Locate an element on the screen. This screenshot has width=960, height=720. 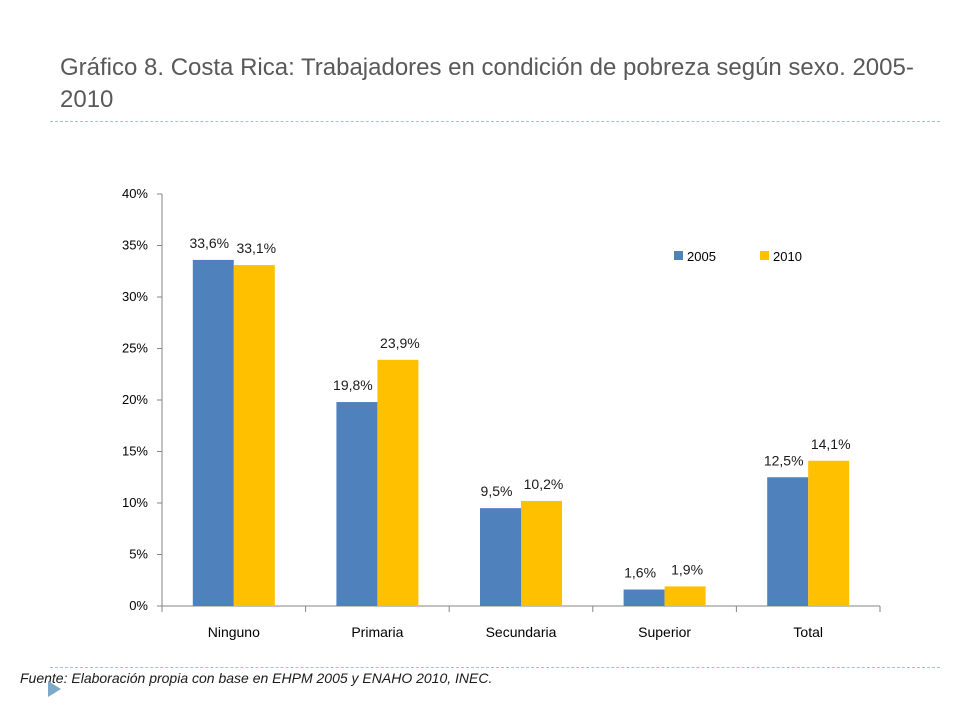
data-label: 23,9% is located at coordinates (400, 343).